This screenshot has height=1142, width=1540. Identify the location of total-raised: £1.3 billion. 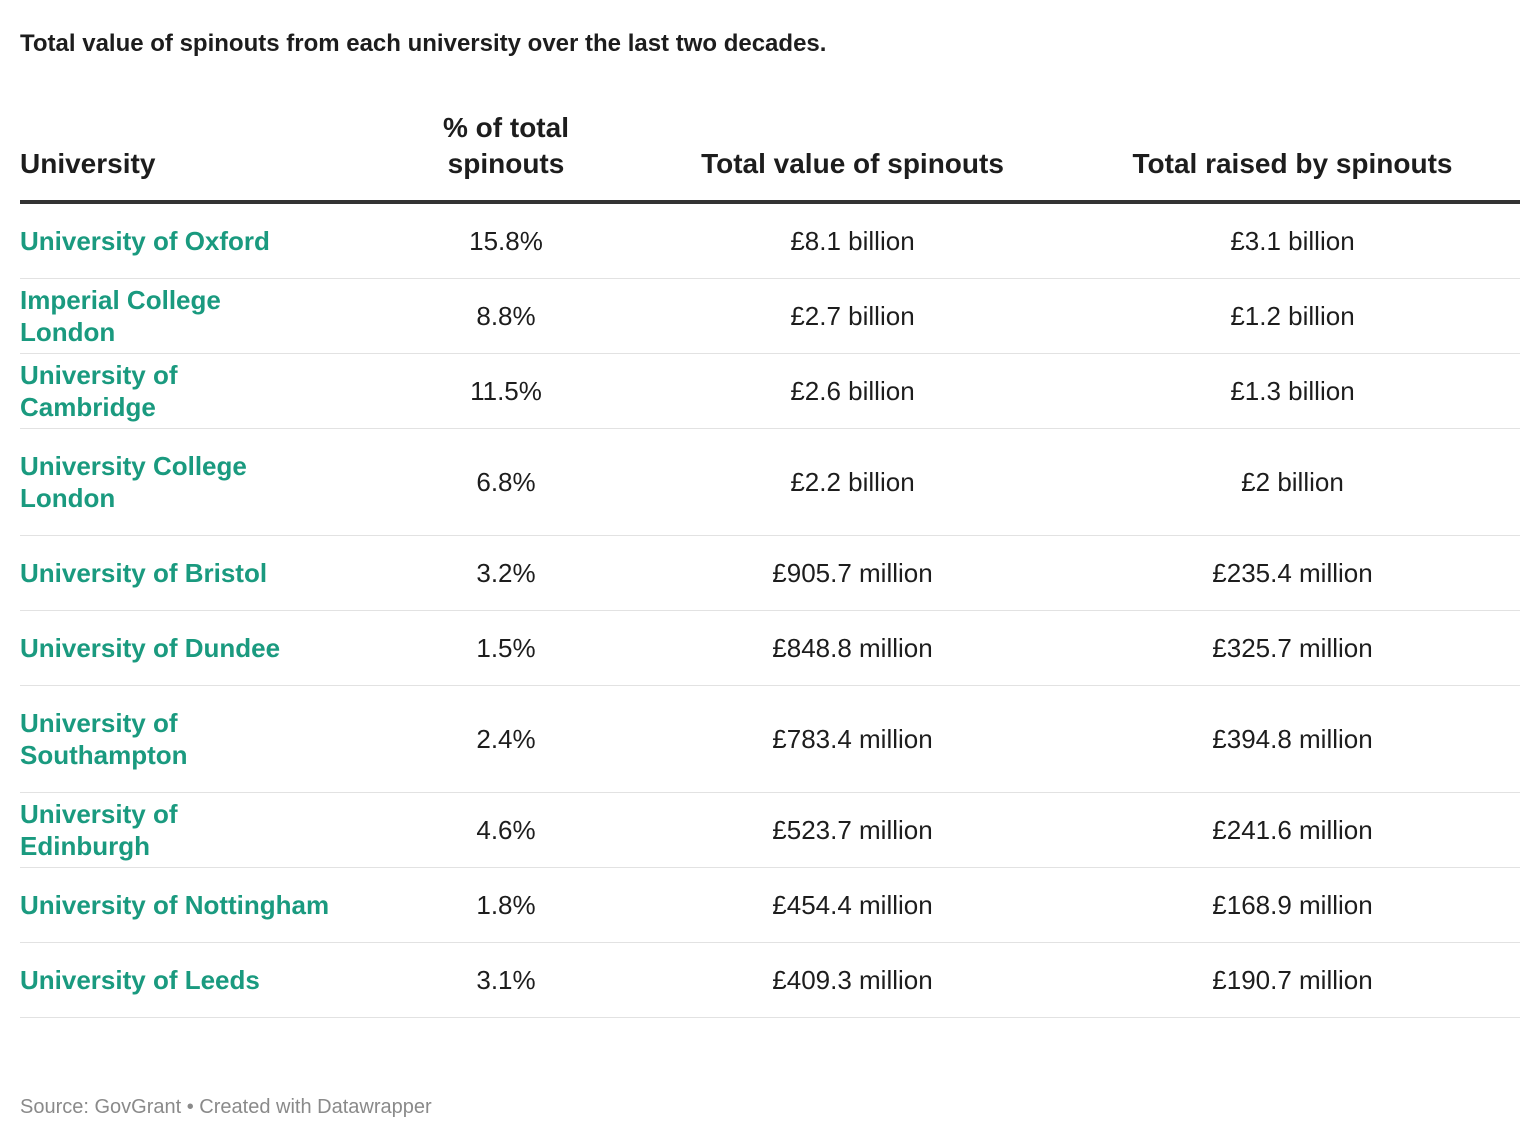
(1292, 391).